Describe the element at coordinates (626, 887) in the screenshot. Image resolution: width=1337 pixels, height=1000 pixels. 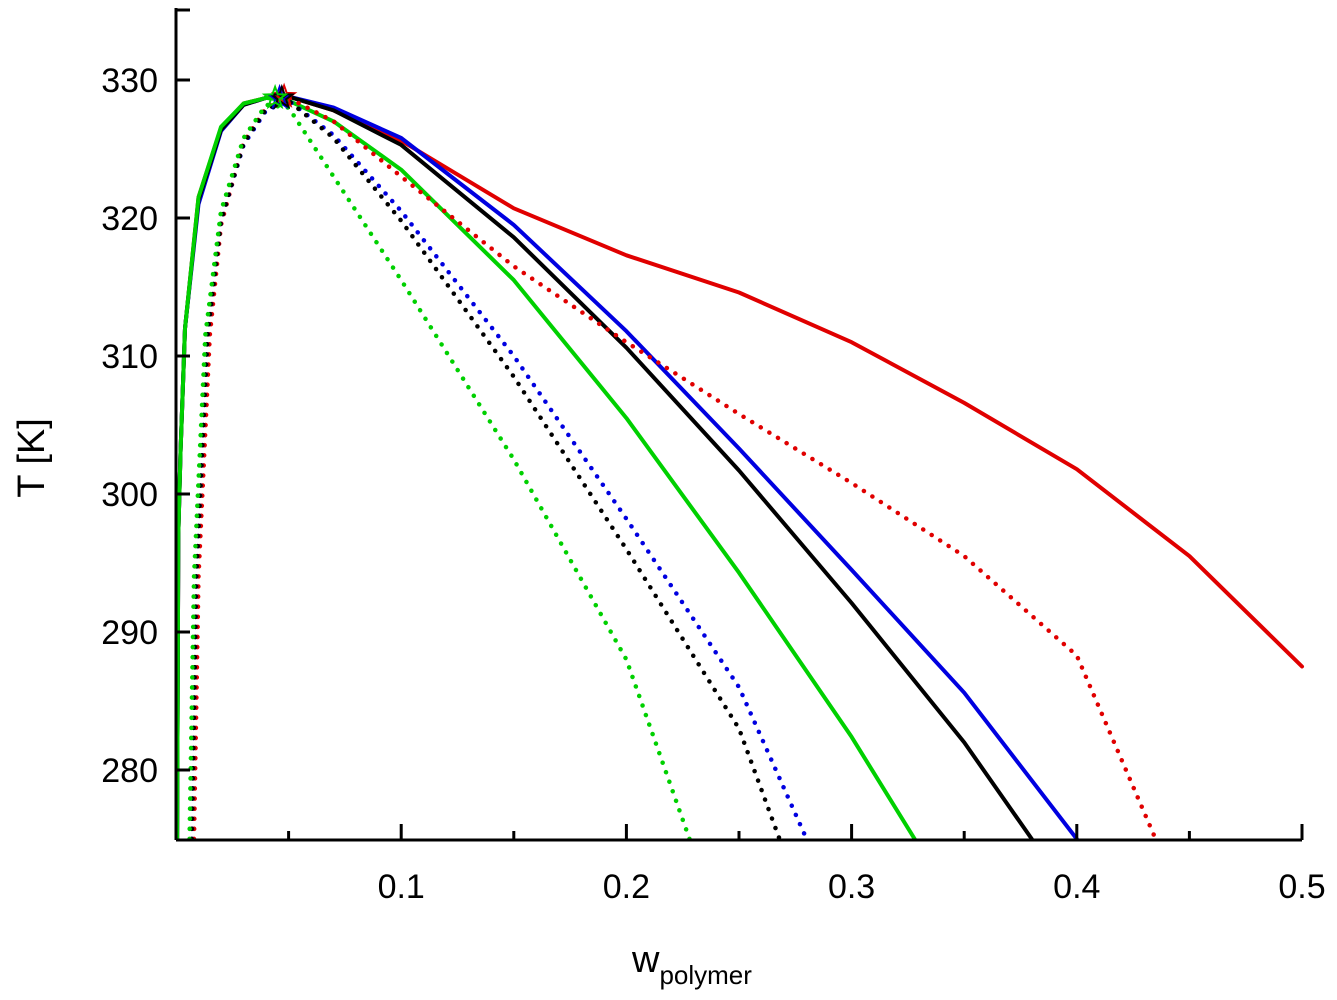
I see `x-tick-label: 0.2` at that location.